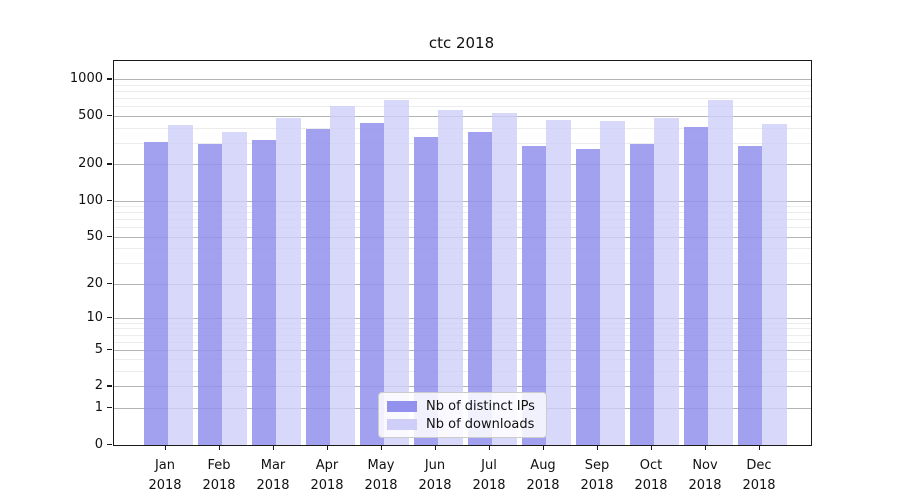 This screenshot has width=900, height=500. What do you see at coordinates (705, 475) in the screenshot?
I see `x-tick-label-nov: Nov 2018` at bounding box center [705, 475].